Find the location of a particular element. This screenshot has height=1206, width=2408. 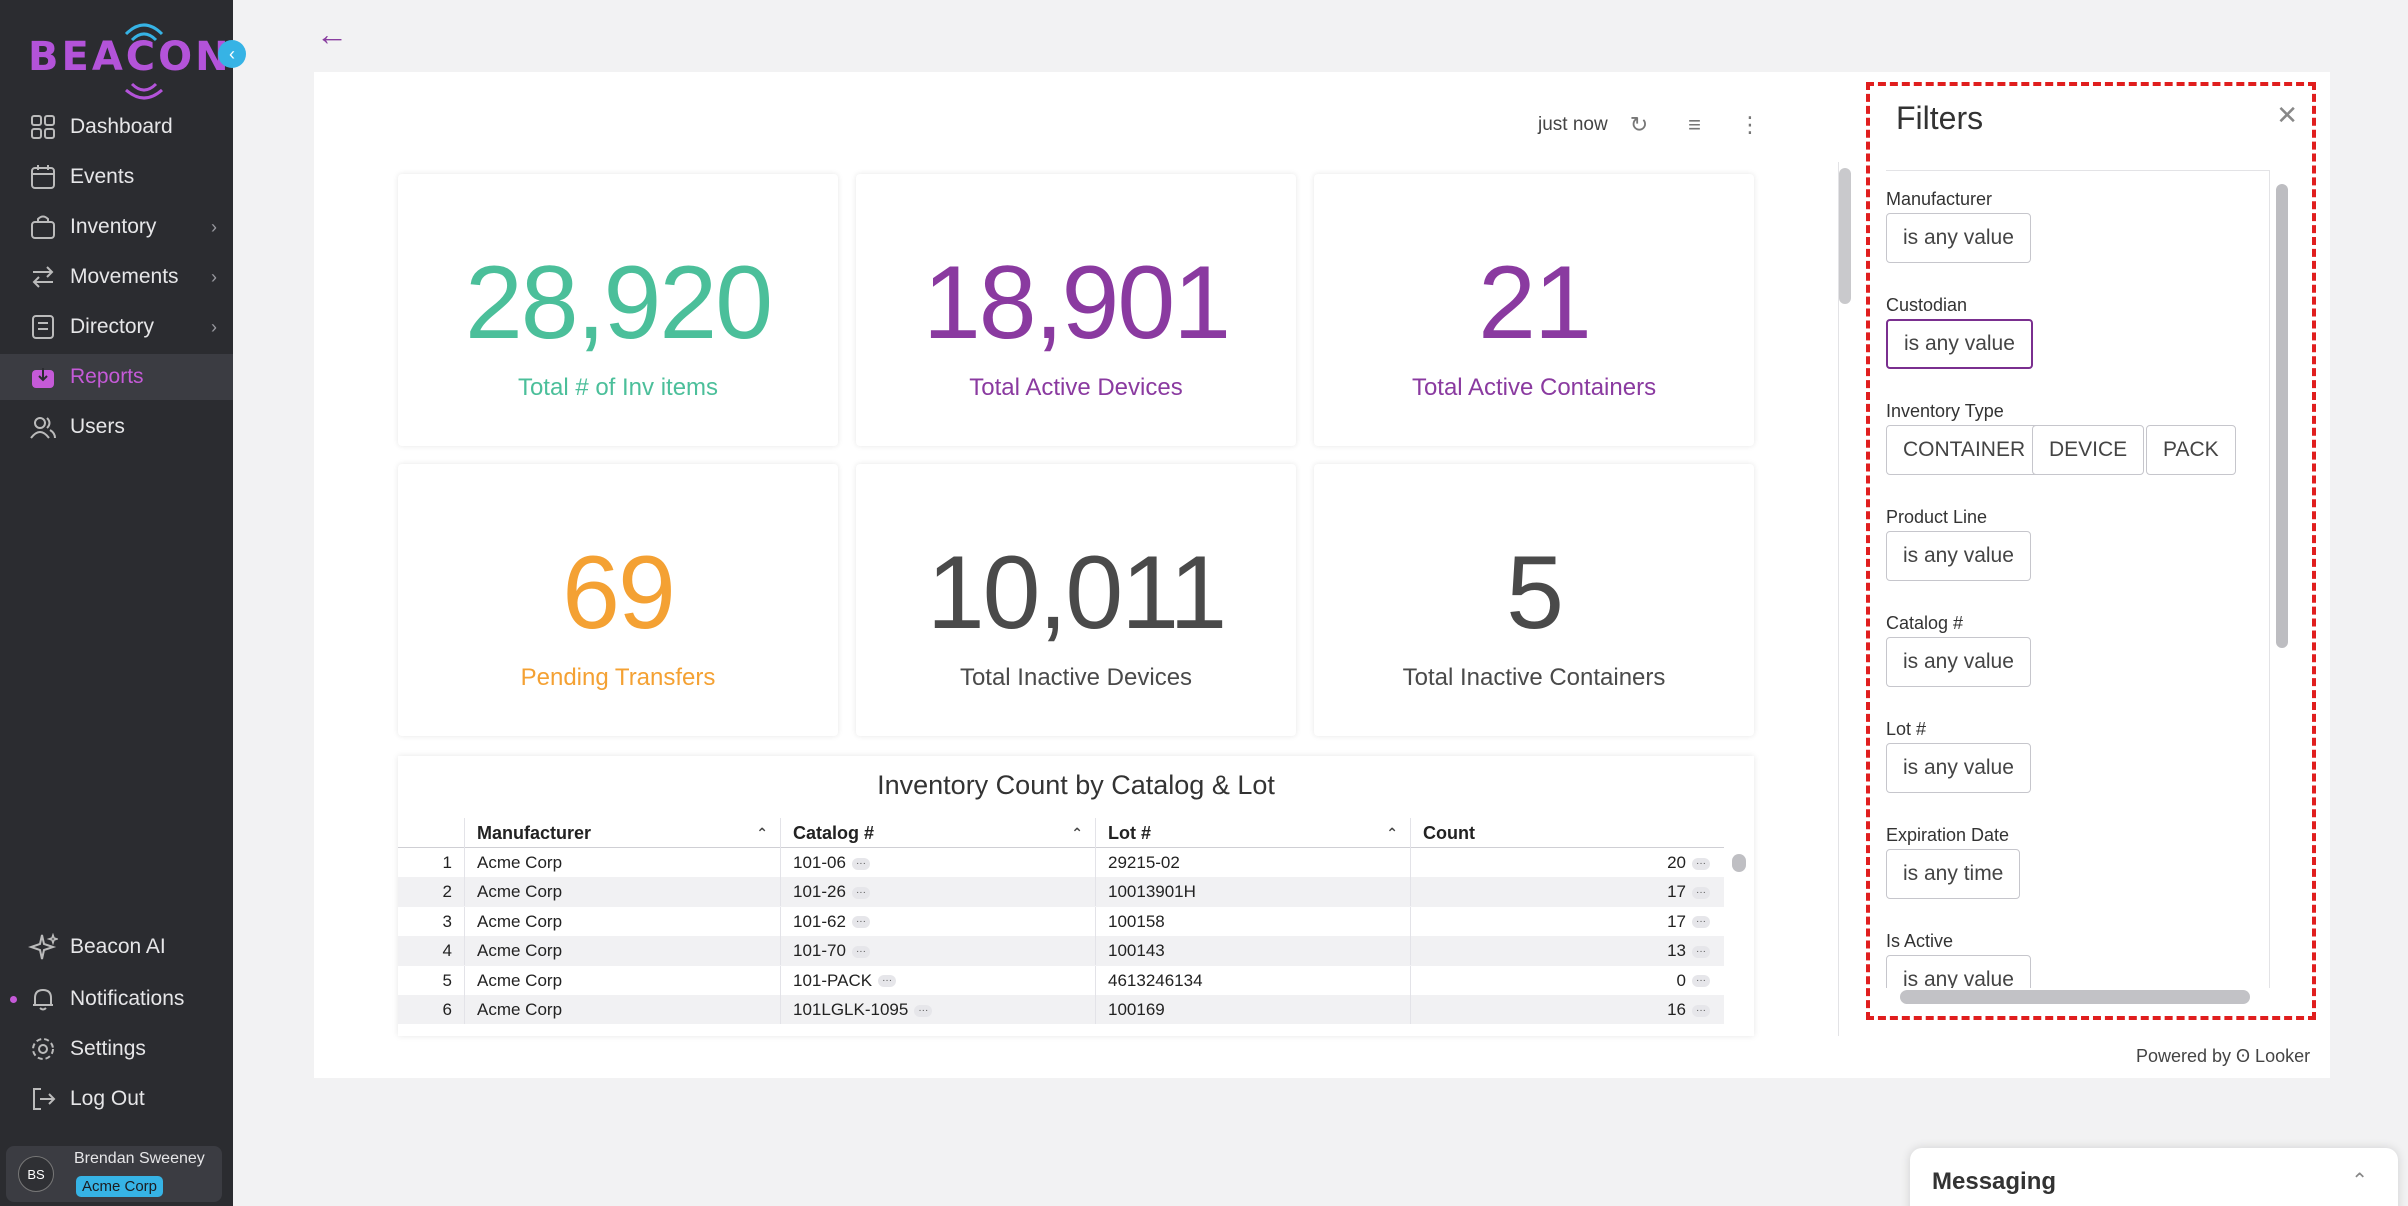

kpi-label: Total Active Containers is located at coordinates (1534, 387).